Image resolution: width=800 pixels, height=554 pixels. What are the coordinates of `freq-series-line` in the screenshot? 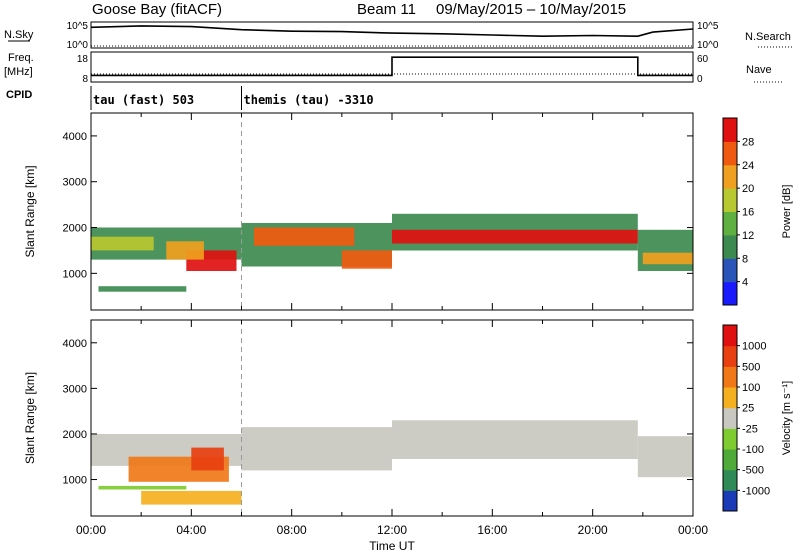 It's located at (392, 66).